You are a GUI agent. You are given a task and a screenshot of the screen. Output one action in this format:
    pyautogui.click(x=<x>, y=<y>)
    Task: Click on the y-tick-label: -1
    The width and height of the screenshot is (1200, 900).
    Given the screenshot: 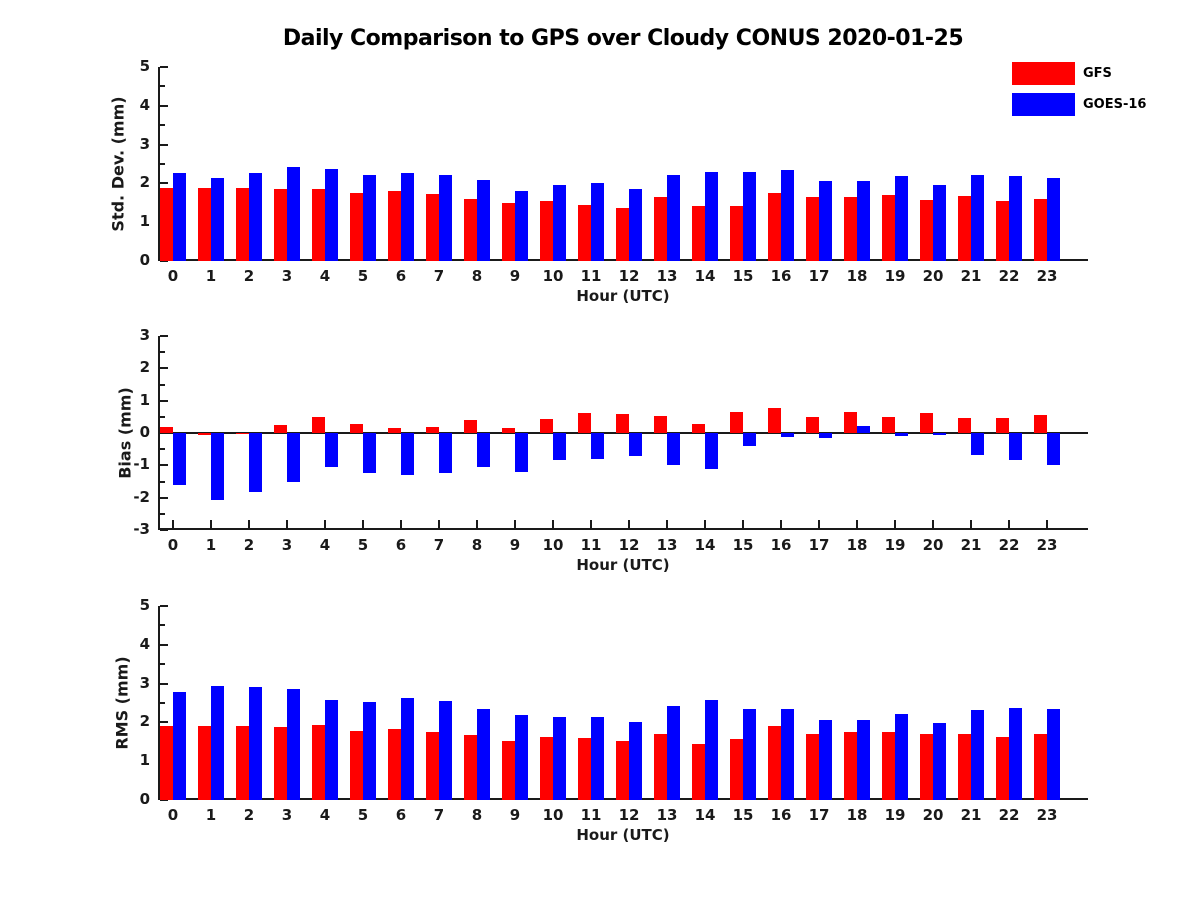 What is the action you would take?
    pyautogui.click(x=141, y=464)
    